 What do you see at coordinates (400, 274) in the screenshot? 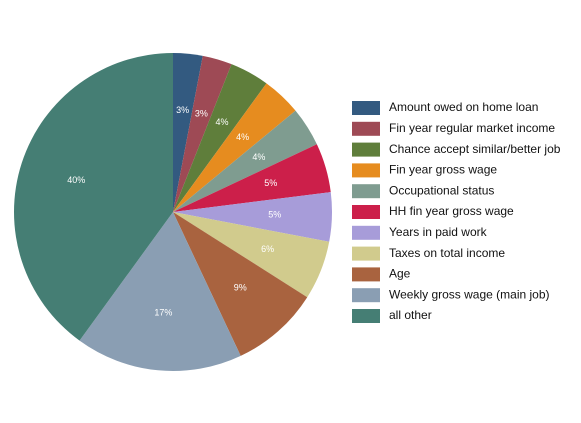
I see `legend-label: Age` at bounding box center [400, 274].